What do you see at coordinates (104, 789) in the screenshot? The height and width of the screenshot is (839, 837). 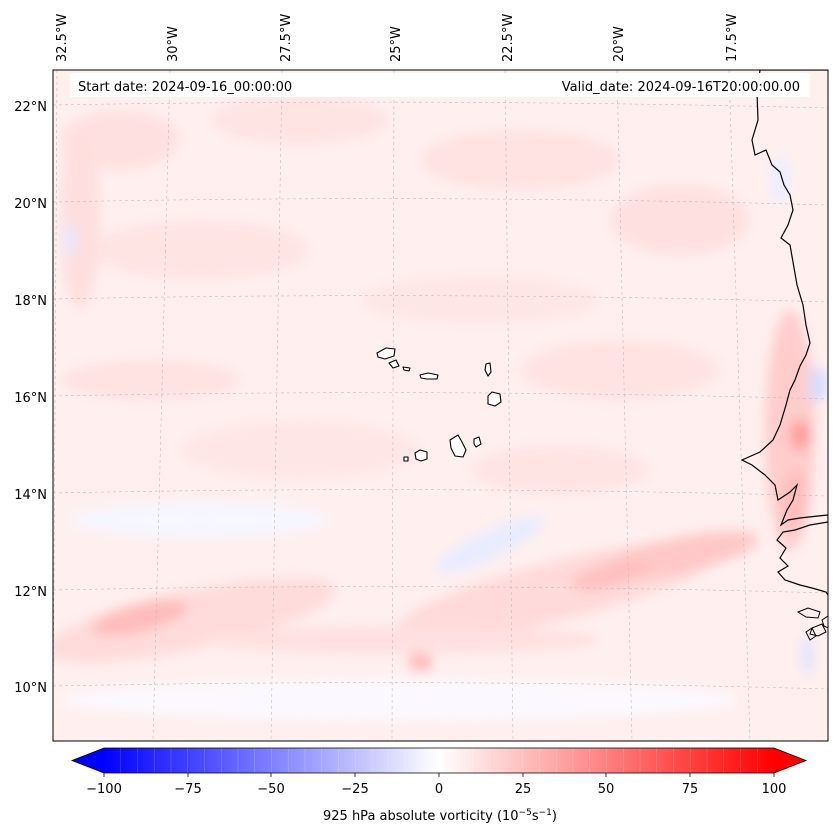 I see `colorbar-tick-label: −100` at bounding box center [104, 789].